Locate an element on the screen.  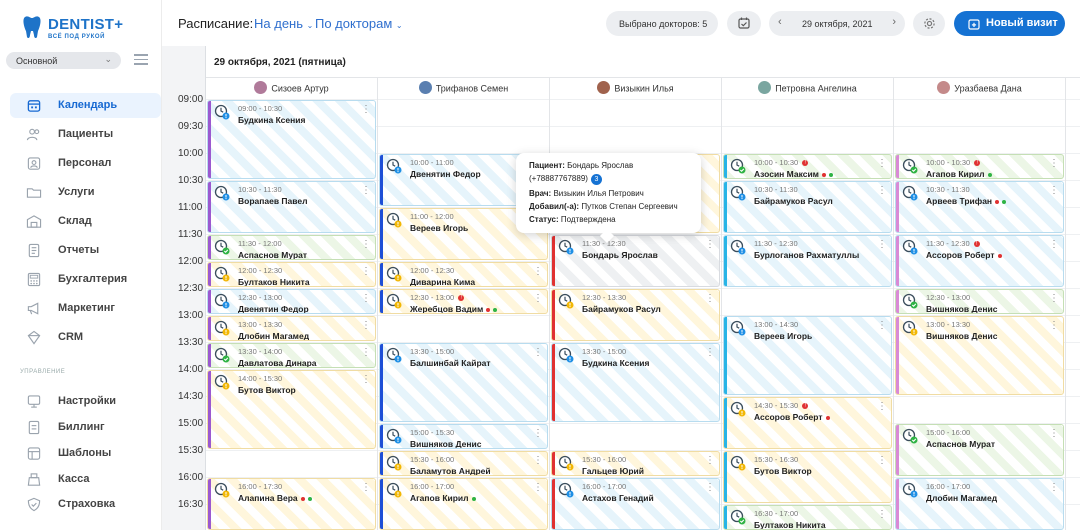
appointment-card: 12:30 - 13:00 Вишняков Денис ⋮ is located at coordinates (979, 301).